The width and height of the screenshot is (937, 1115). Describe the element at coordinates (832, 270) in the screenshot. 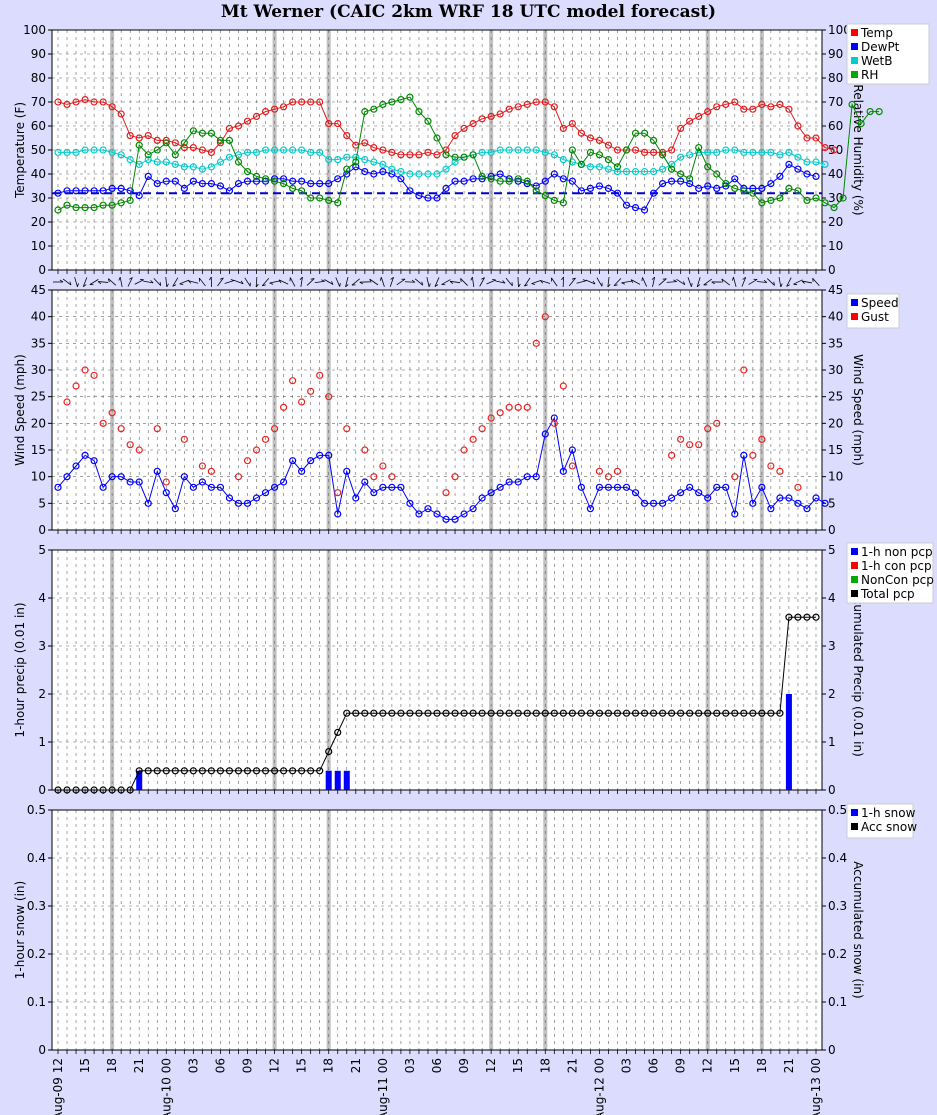

I see `y2-tick-label: 0` at that location.